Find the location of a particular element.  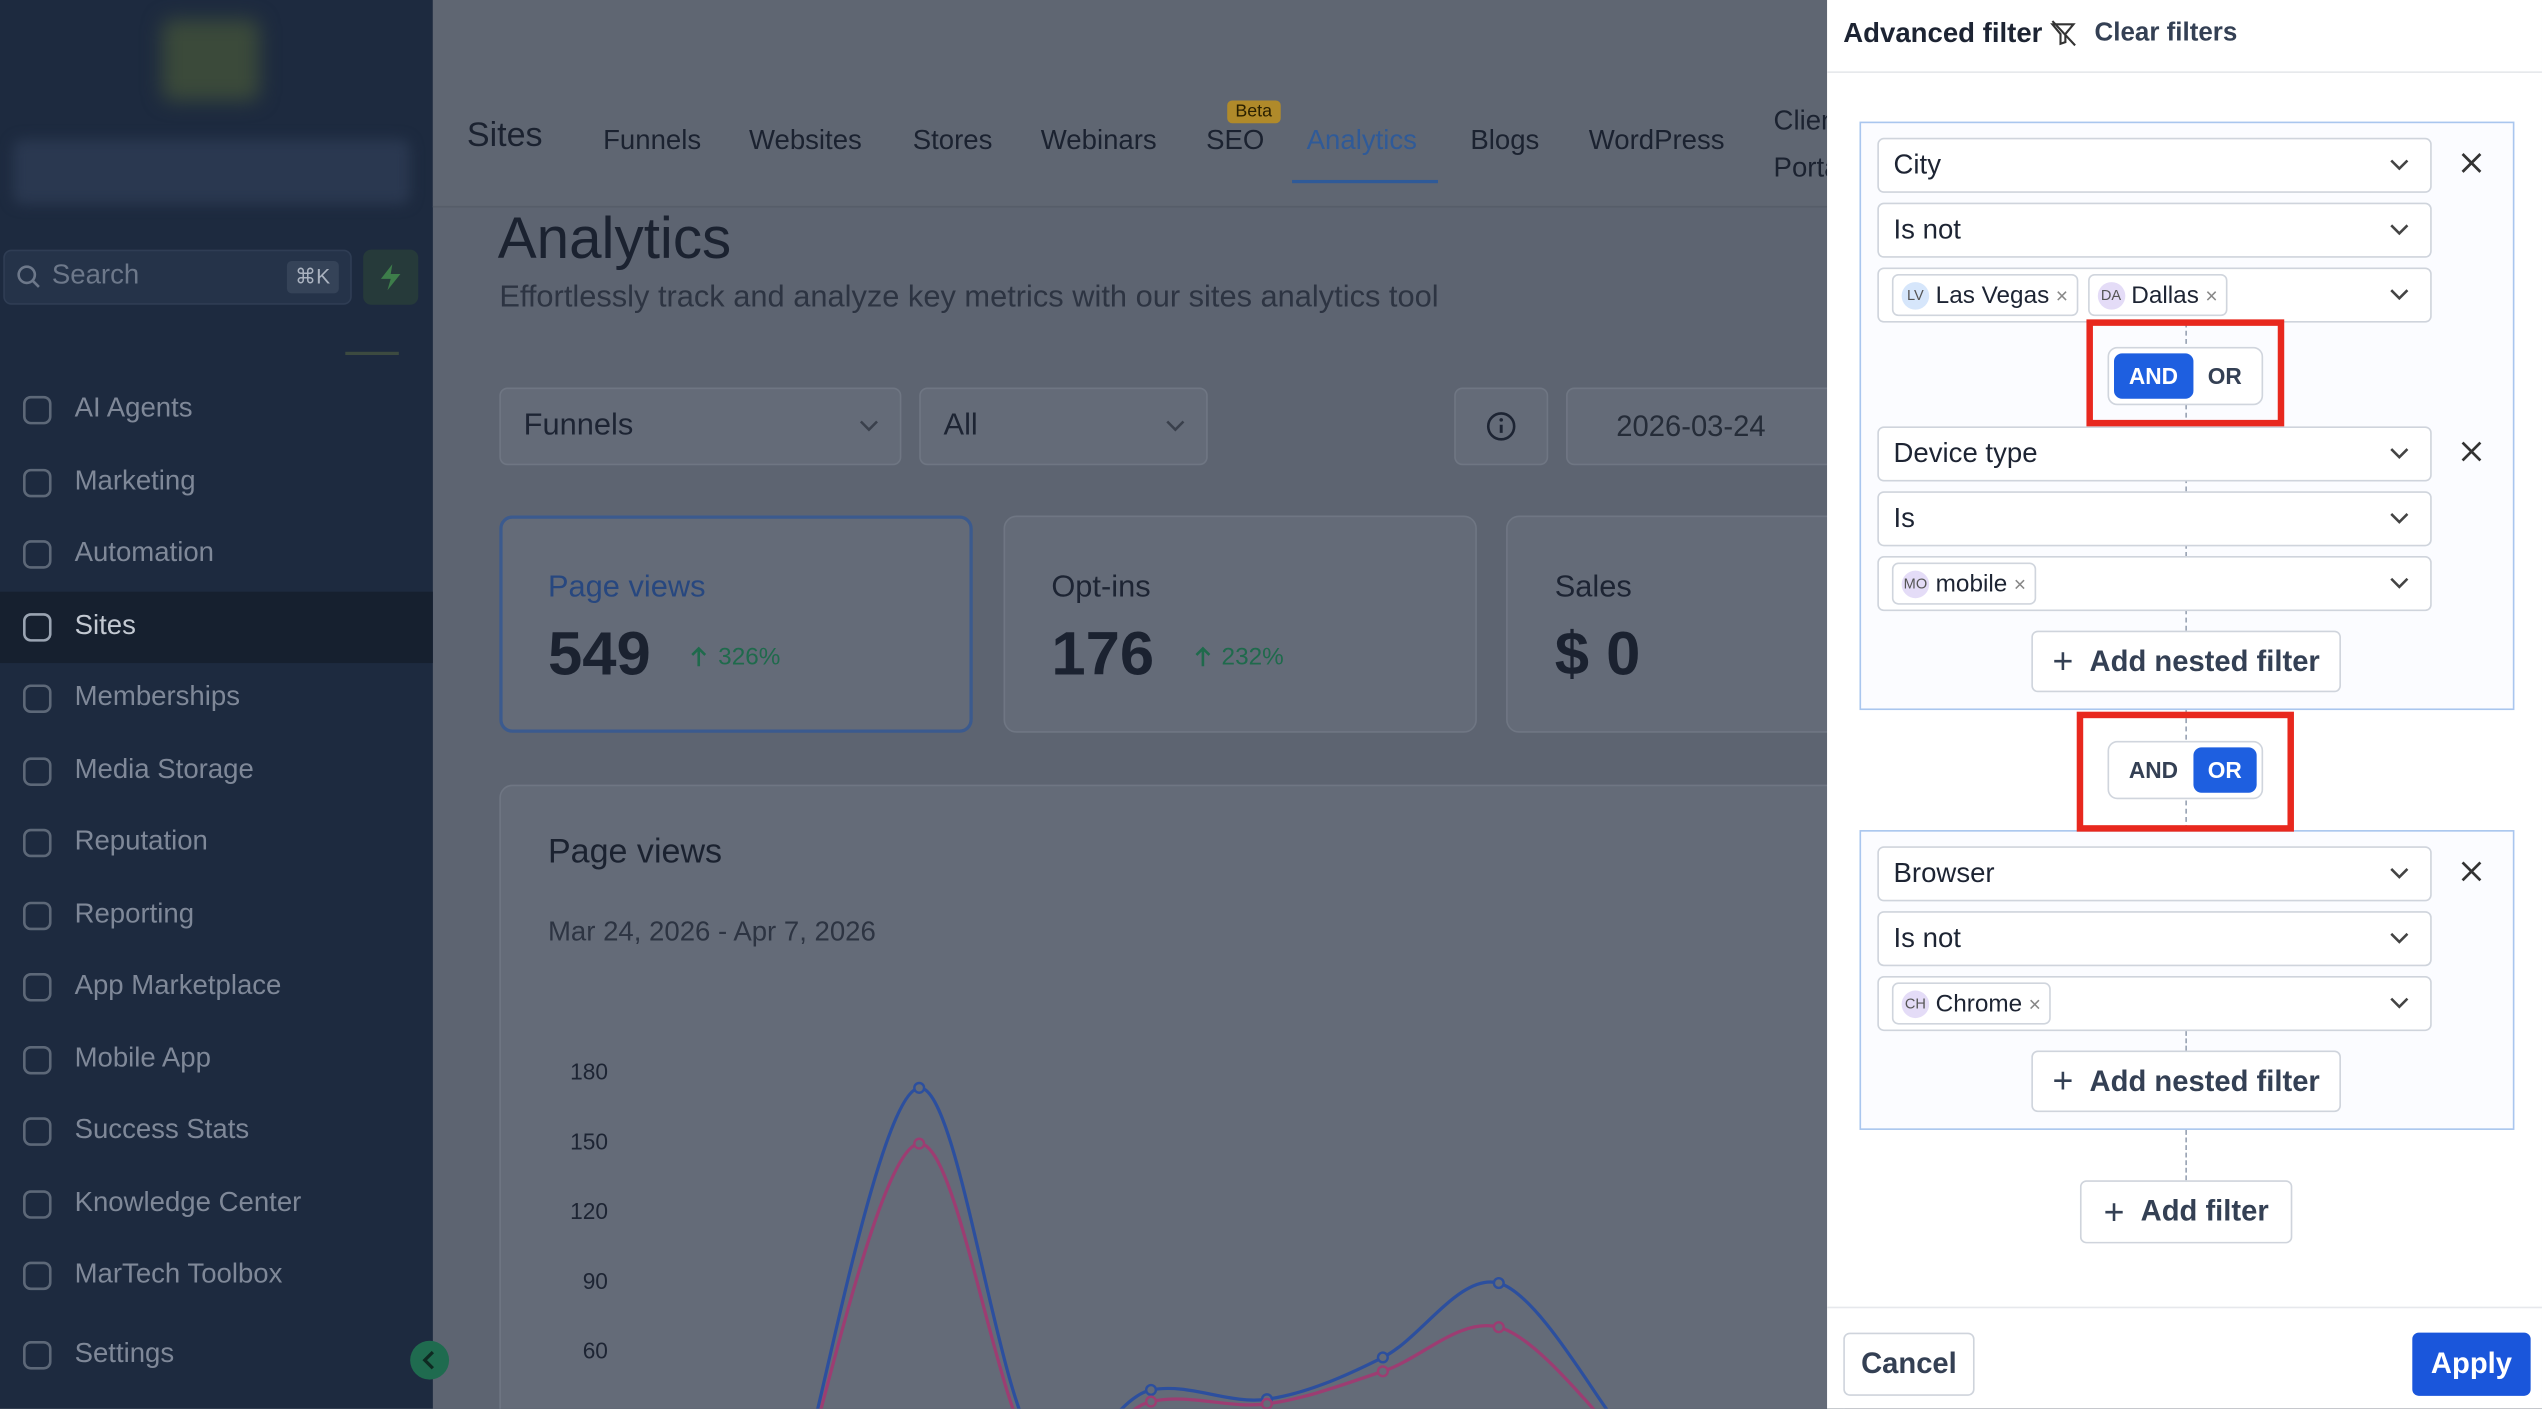

add-filter-button: + Add filter is located at coordinates (2186, 1212).